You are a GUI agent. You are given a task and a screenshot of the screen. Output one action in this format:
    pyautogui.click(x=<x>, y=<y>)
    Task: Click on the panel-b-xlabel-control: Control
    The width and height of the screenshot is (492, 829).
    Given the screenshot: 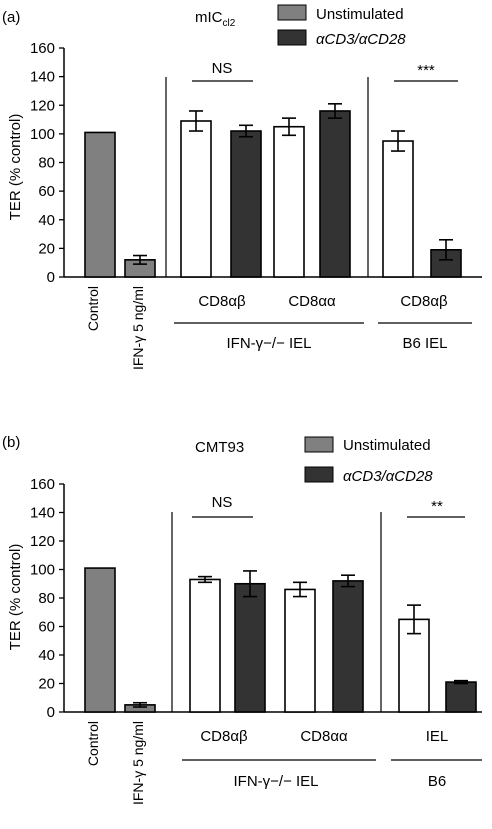 What is the action you would take?
    pyautogui.click(x=93, y=743)
    